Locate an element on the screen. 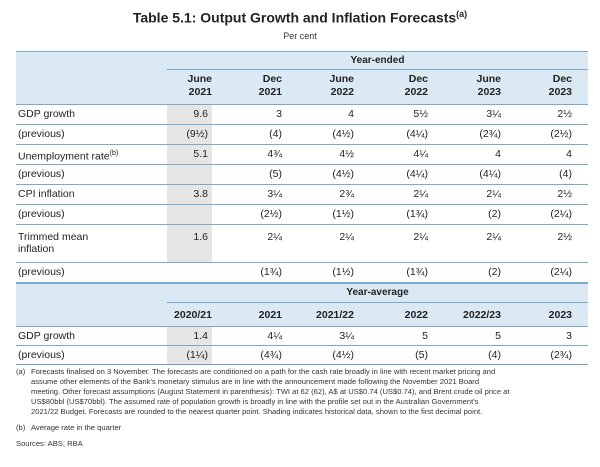 The image size is (600, 467). column-header: 2021/22 is located at coordinates (335, 315).